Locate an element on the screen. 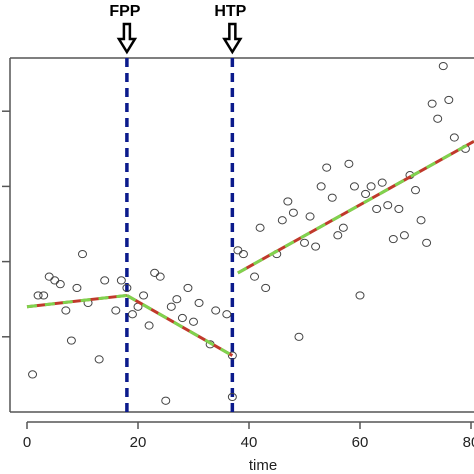 The height and width of the screenshot is (474, 474). x-tick-label: 20 is located at coordinates (138, 442).